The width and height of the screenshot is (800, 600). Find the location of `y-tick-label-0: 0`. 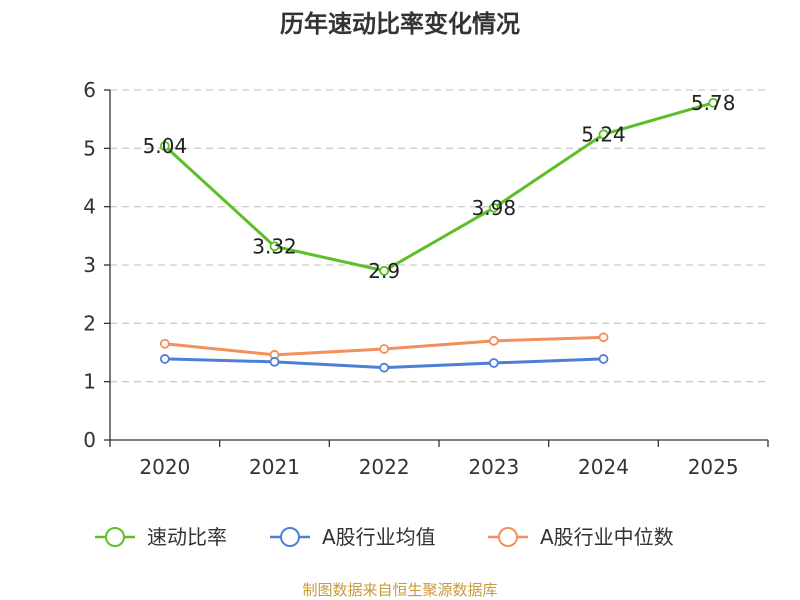

y-tick-label-0: 0 is located at coordinates (89, 440).